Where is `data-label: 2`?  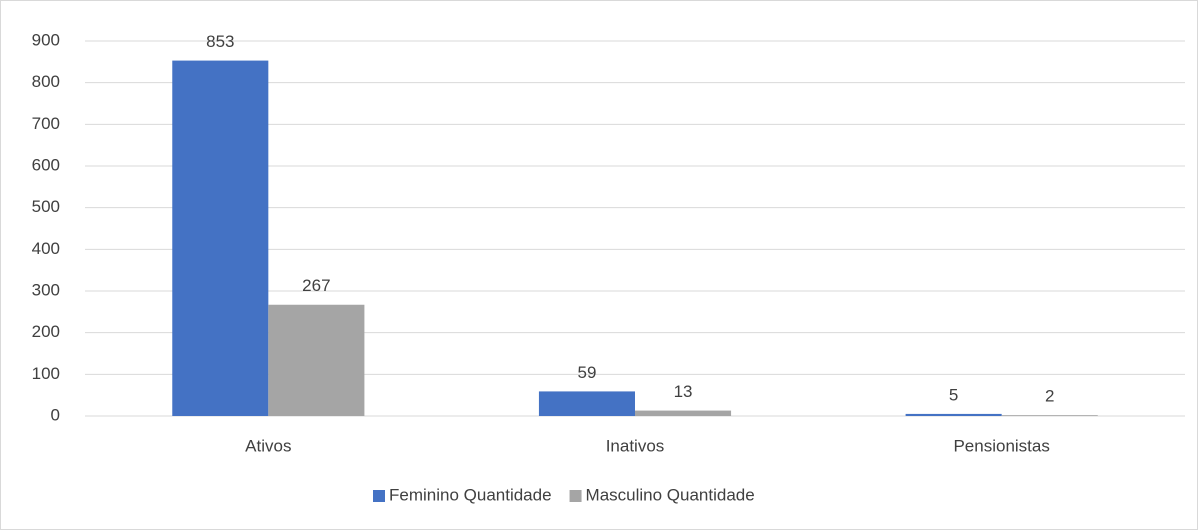
data-label: 2 is located at coordinates (1049, 396).